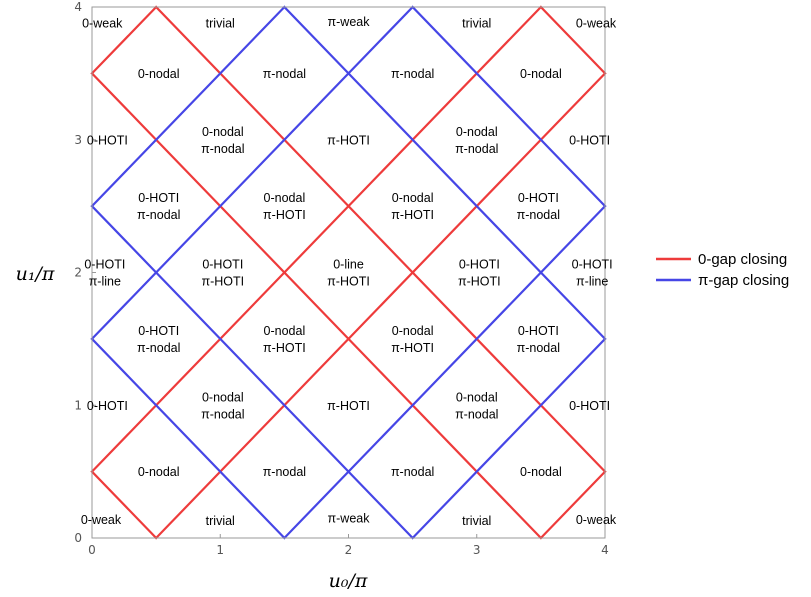  I want to click on y-tick-label: 0, so click(78, 538).